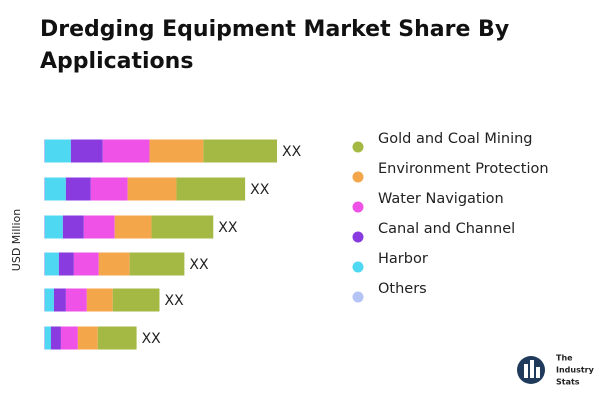  I want to click on logo-text: Industry, so click(575, 370).